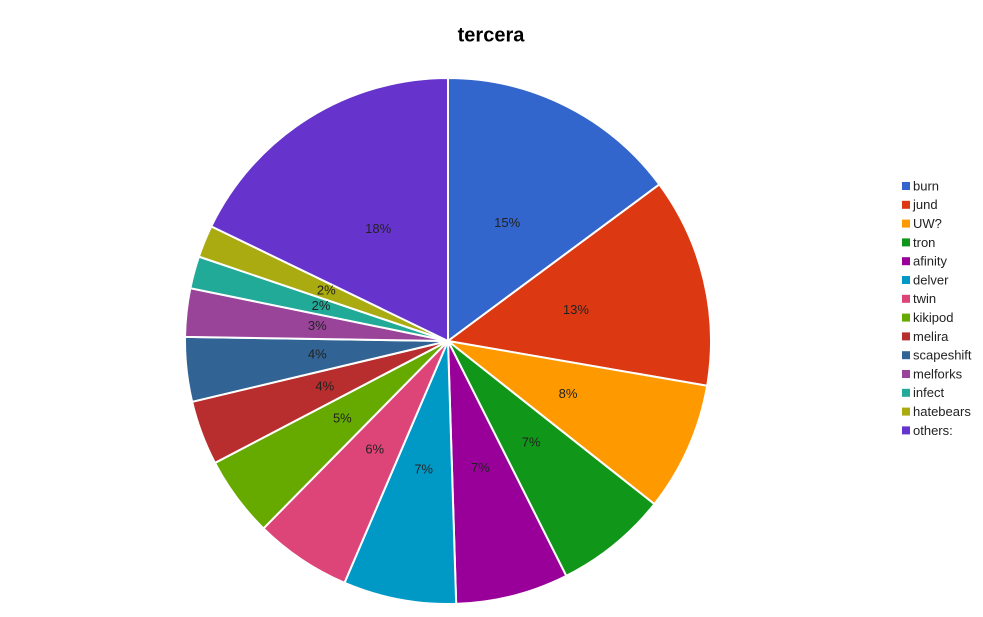  Describe the element at coordinates (930, 261) in the screenshot. I see `legend-label: afinity` at that location.